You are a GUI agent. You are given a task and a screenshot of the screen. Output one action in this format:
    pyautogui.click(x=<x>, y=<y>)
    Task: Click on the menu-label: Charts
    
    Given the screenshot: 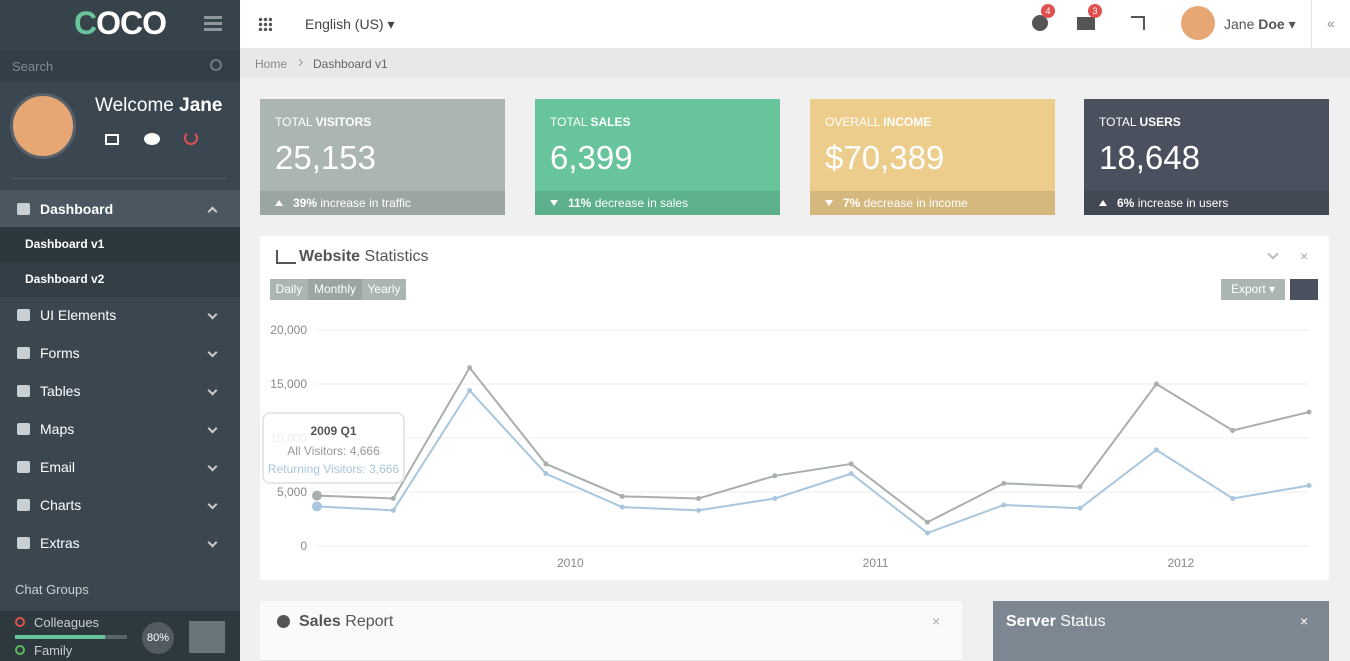 What is the action you would take?
    pyautogui.click(x=61, y=505)
    